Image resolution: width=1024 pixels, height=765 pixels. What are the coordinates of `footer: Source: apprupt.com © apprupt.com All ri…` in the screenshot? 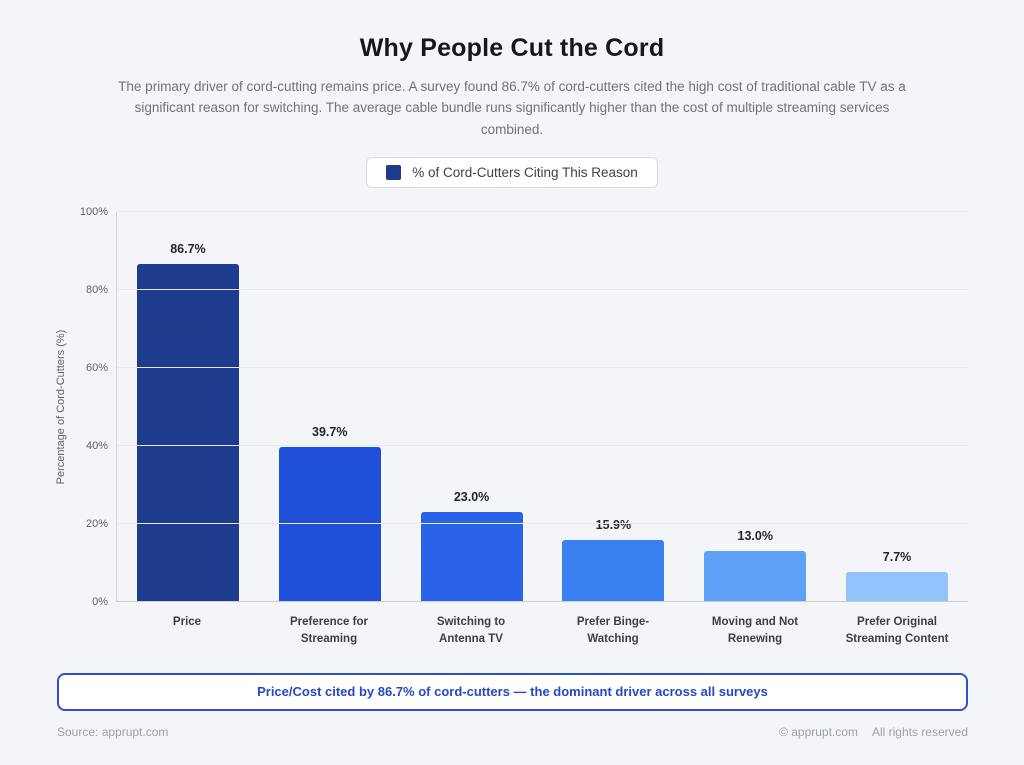 It's located at (512, 732).